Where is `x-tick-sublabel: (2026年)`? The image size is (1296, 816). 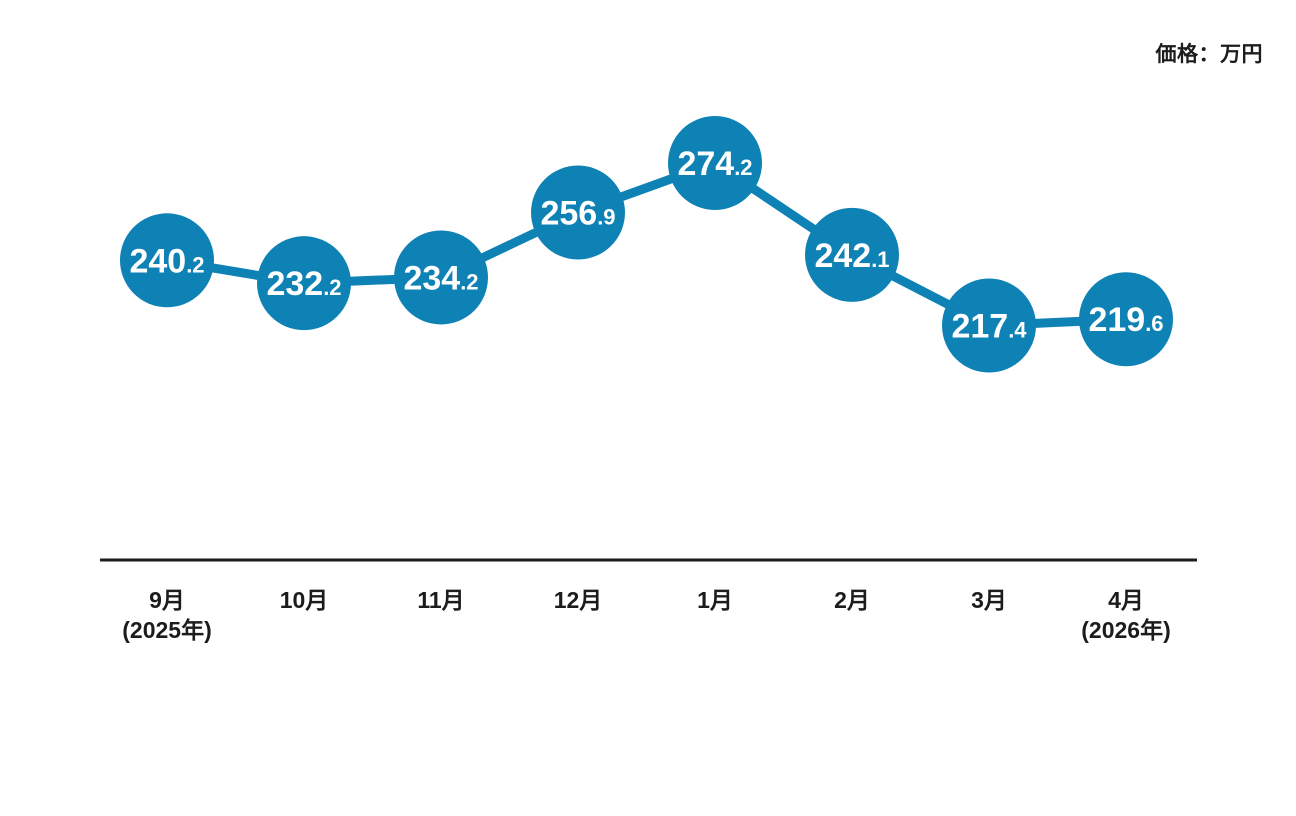 x-tick-sublabel: (2026年) is located at coordinates (1125, 630).